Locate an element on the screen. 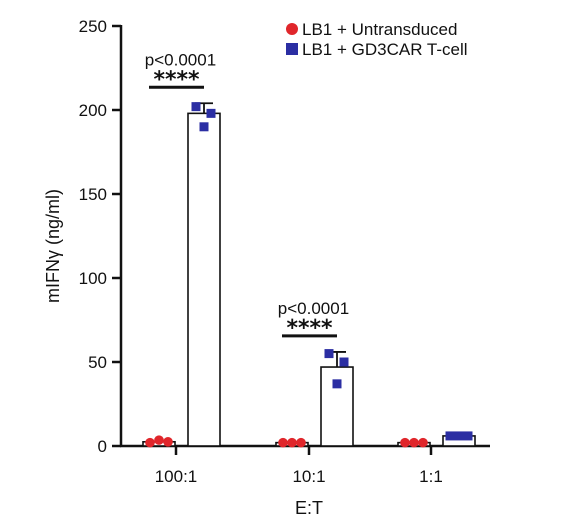  x-tick-label: 1:1 is located at coordinates (431, 476).